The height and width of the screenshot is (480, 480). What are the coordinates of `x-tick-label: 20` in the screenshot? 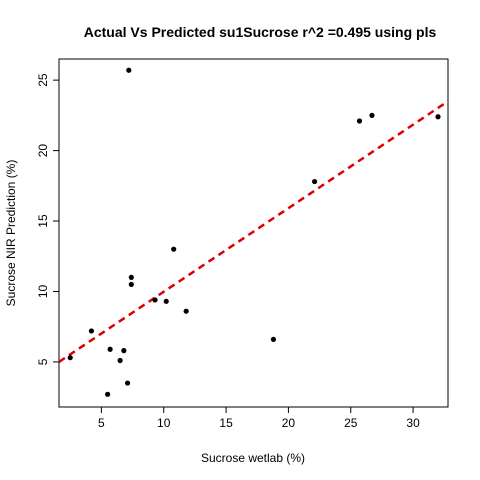 It's located at (289, 423).